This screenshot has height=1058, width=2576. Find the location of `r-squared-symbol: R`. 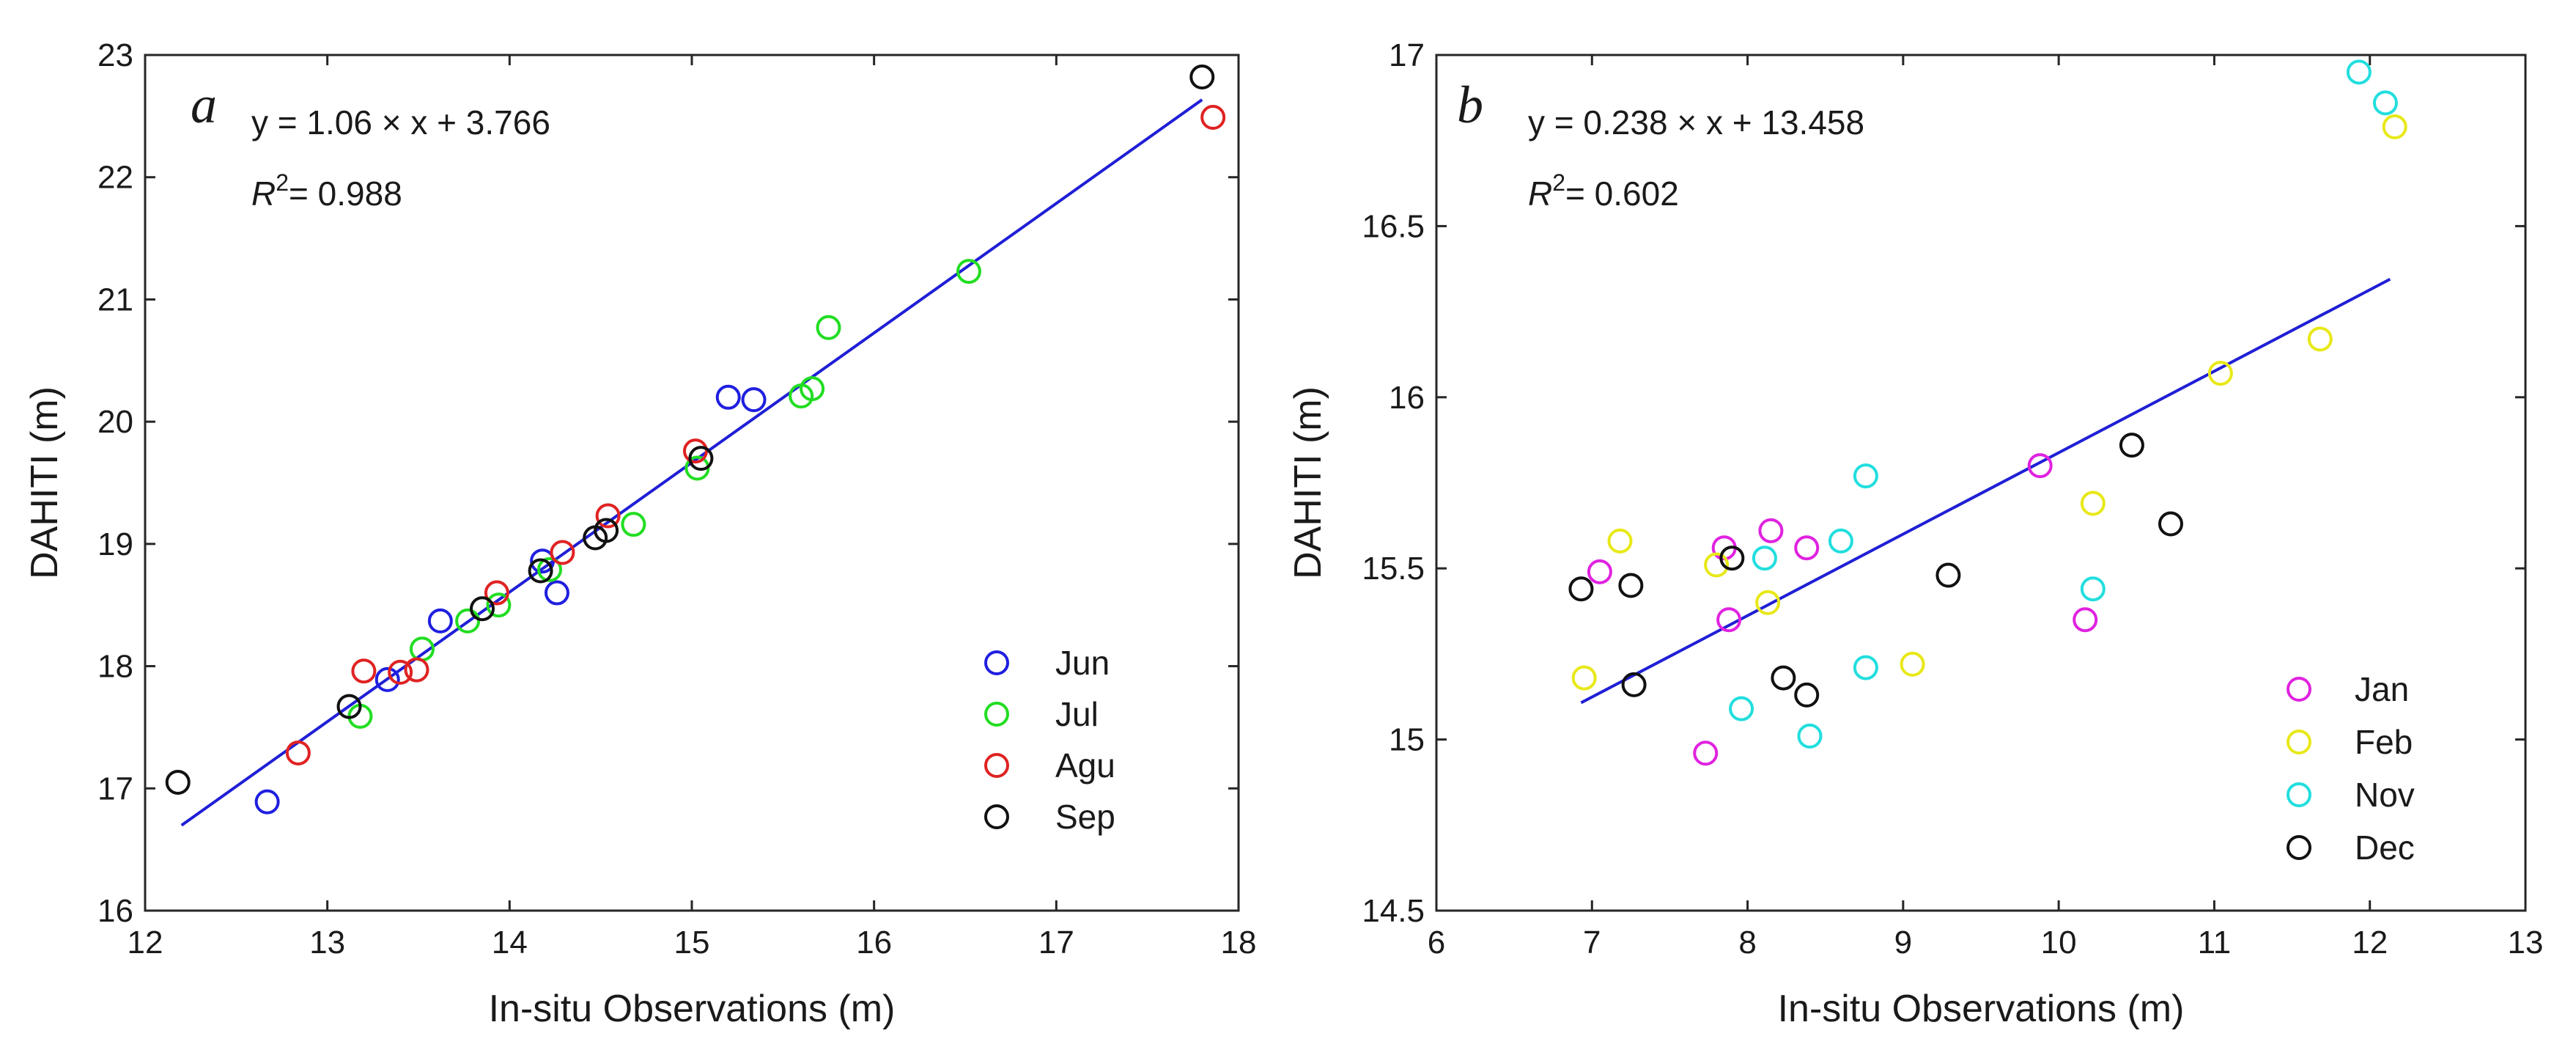

r-squared-symbol: R is located at coordinates (263, 194).